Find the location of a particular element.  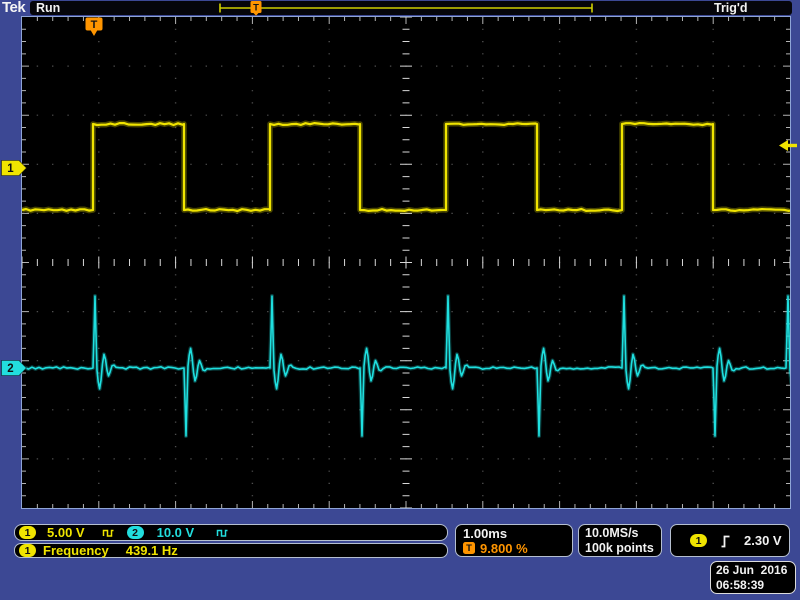

trigger-position-flag is located at coordinates (94, 24).